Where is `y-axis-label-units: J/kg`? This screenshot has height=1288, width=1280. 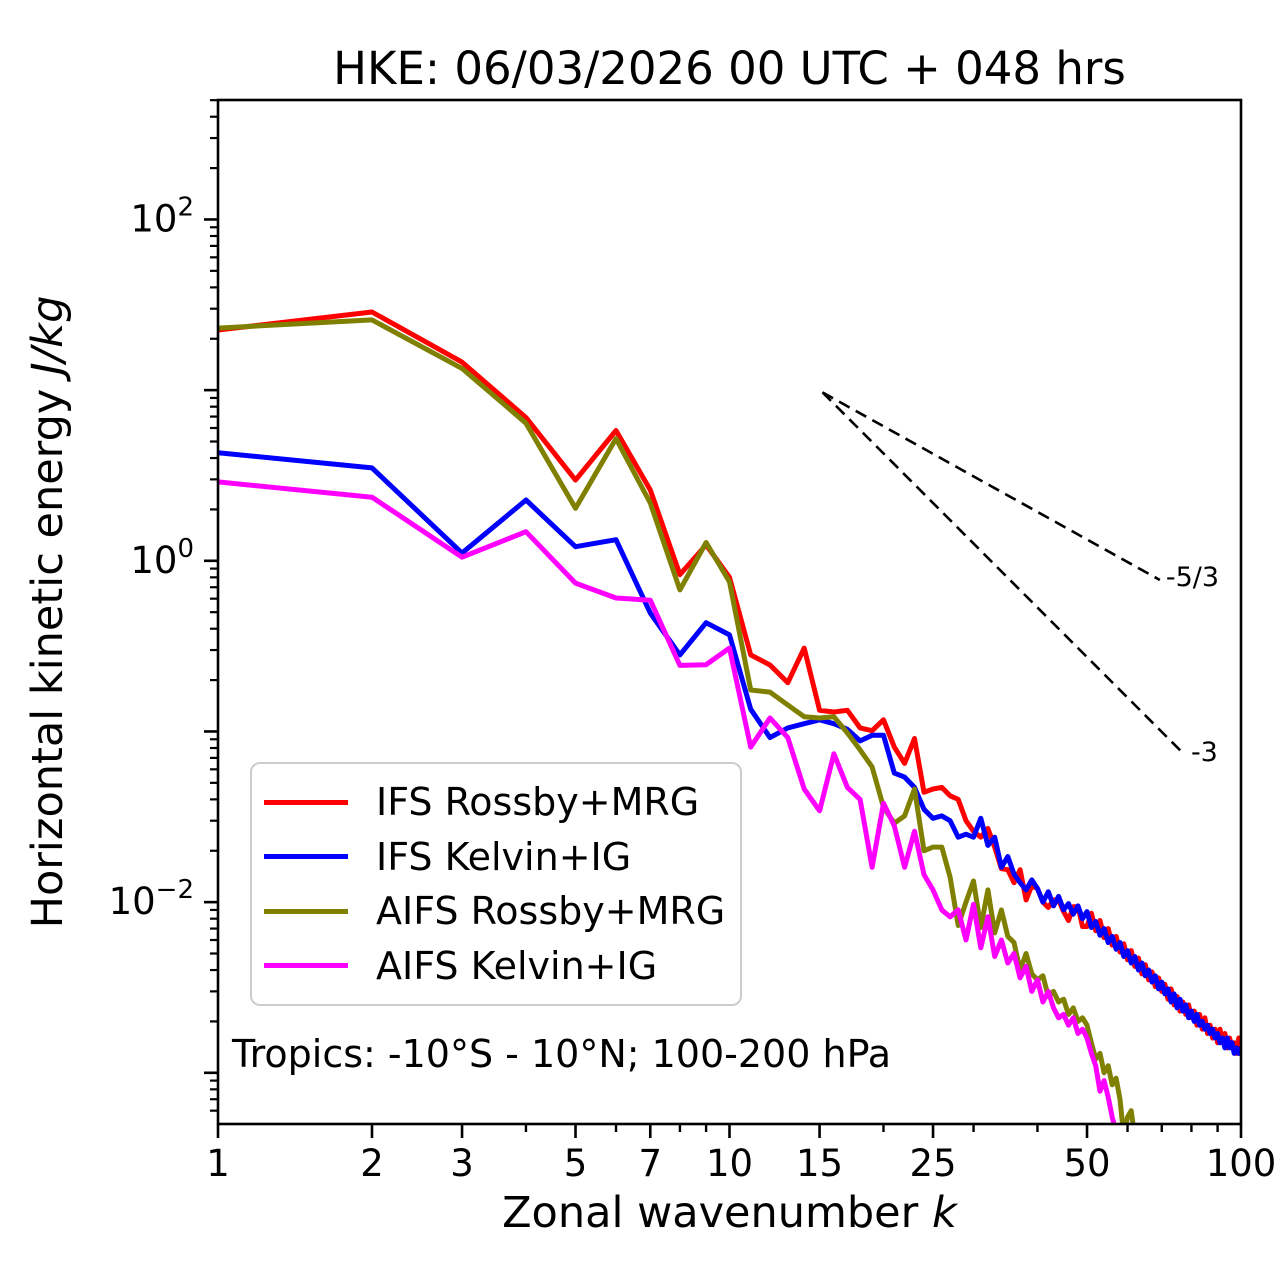 y-axis-label-units: J/kg is located at coordinates (48, 335).